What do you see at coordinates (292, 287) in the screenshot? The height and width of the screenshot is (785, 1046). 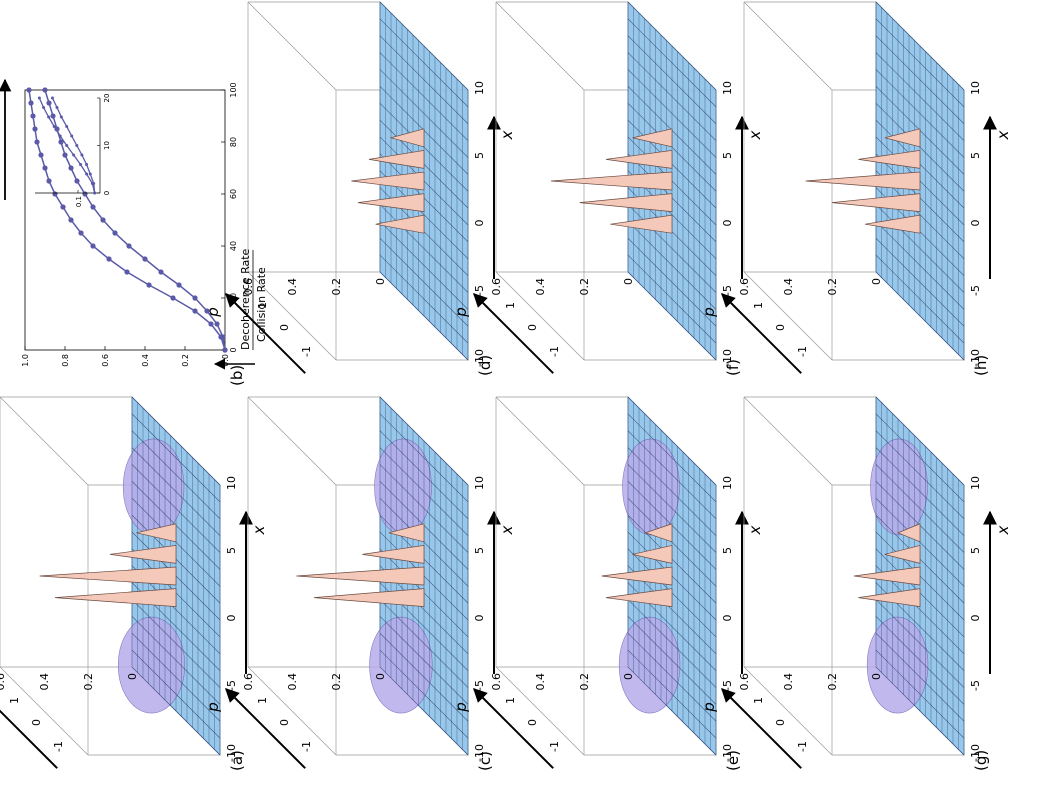 I see `z-tick-label: 0.4` at bounding box center [292, 287].